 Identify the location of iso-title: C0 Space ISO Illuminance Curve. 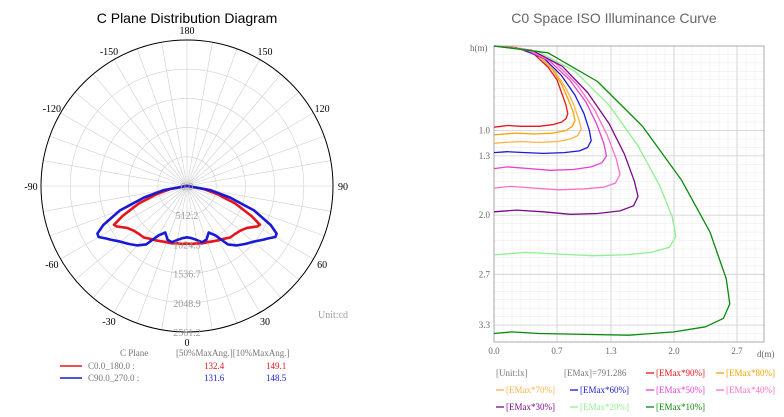
(614, 18).